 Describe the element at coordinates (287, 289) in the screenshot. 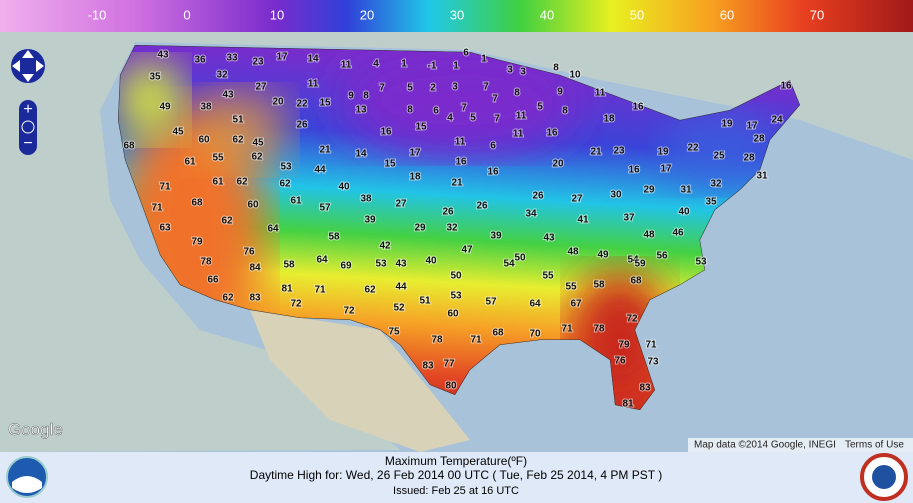

I see `temperature-label: 81` at that location.